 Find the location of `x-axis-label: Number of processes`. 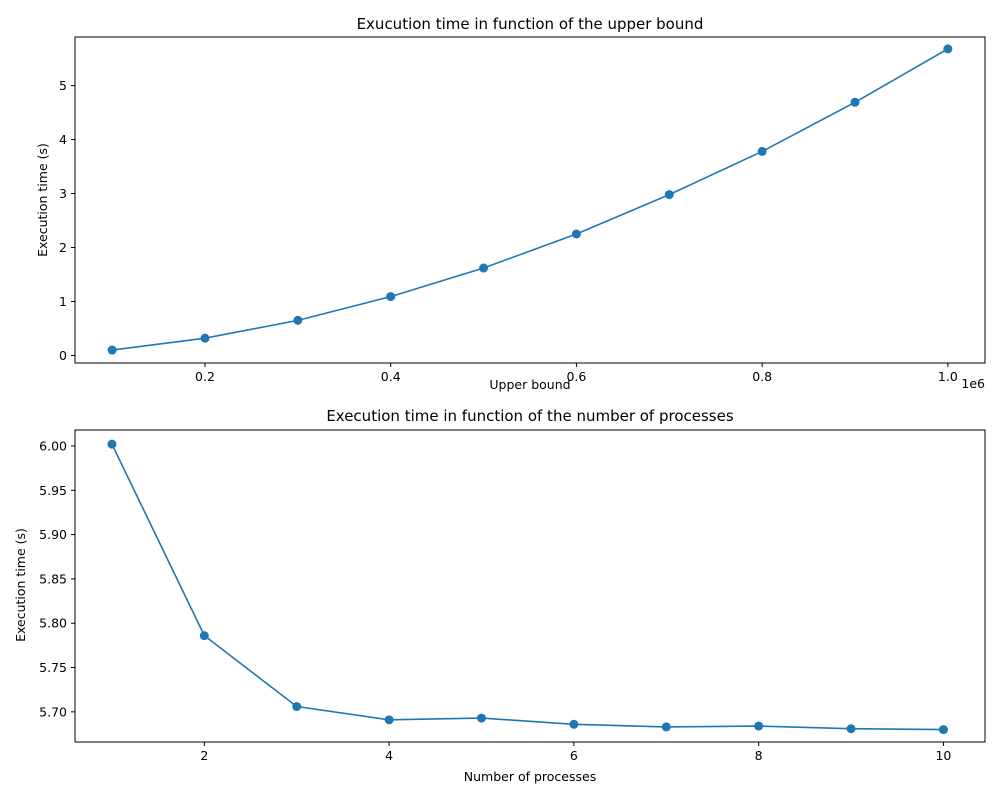

x-axis-label: Number of processes is located at coordinates (530, 776).